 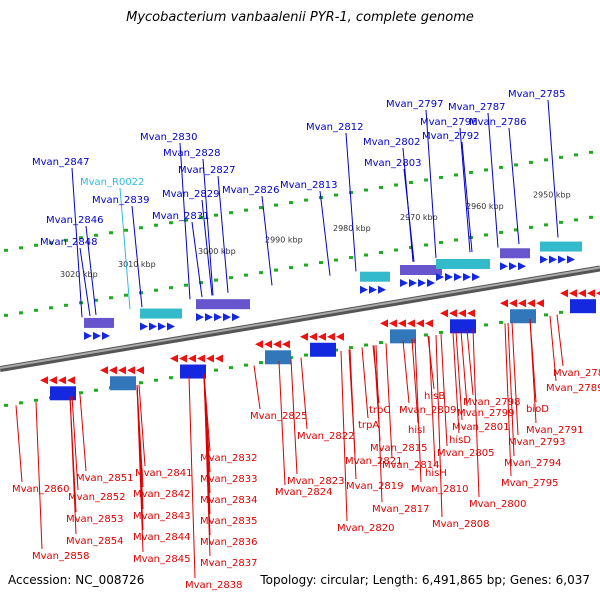 I want to click on ruler-label: 2990 kbp, so click(x=284, y=240).